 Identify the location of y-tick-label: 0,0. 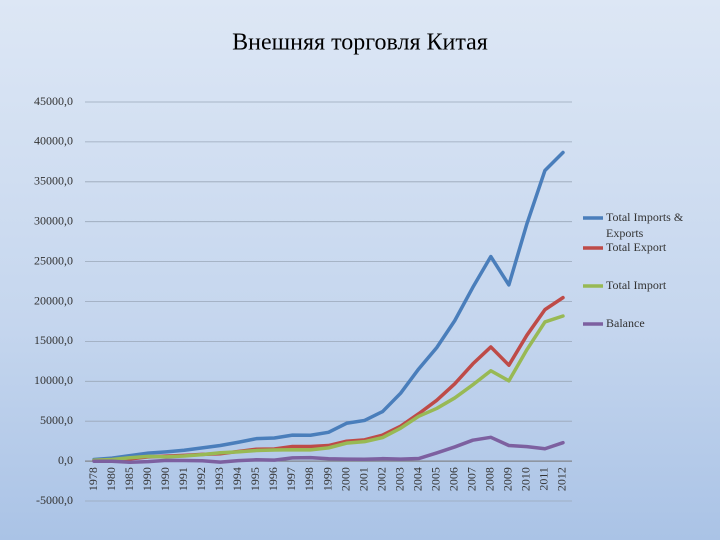
(65, 460).